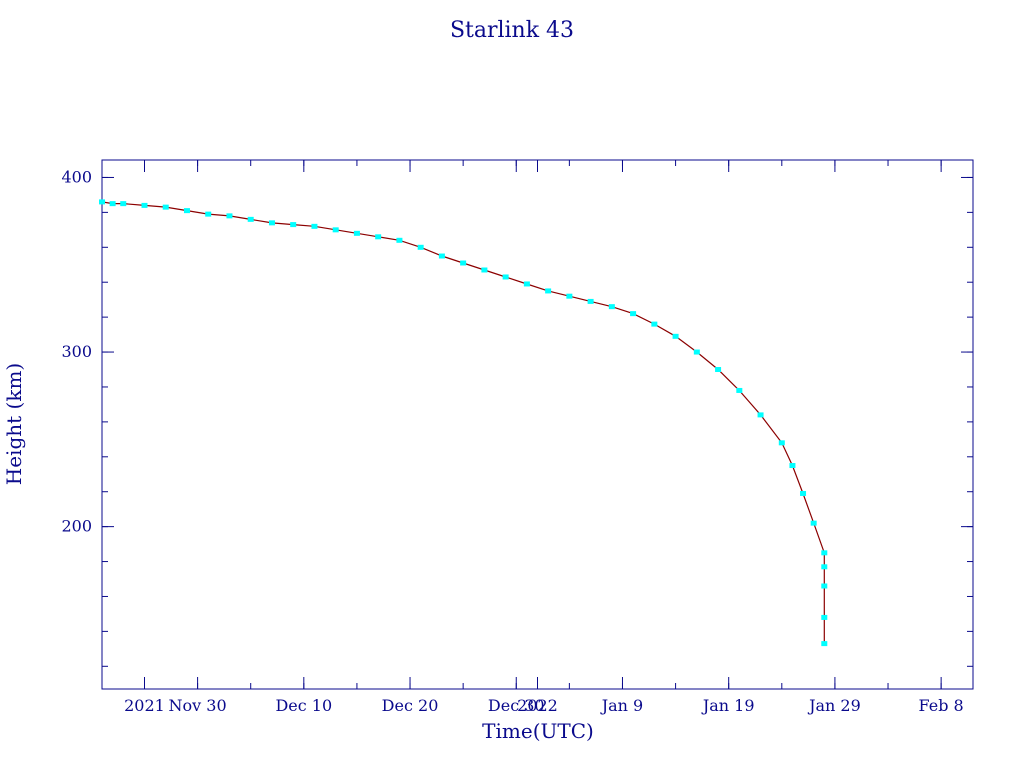  What do you see at coordinates (76, 526) in the screenshot?
I see `y-tick-label: 200` at bounding box center [76, 526].